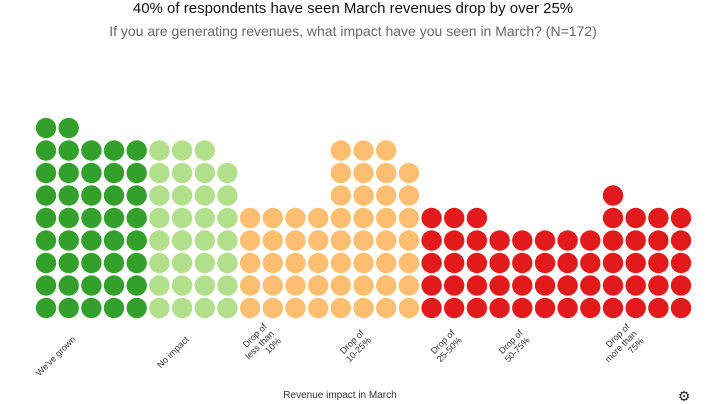 This screenshot has height=404, width=706. What do you see at coordinates (621, 346) in the screenshot?
I see `x-tick-label: Drop ofmore than75%` at bounding box center [621, 346].